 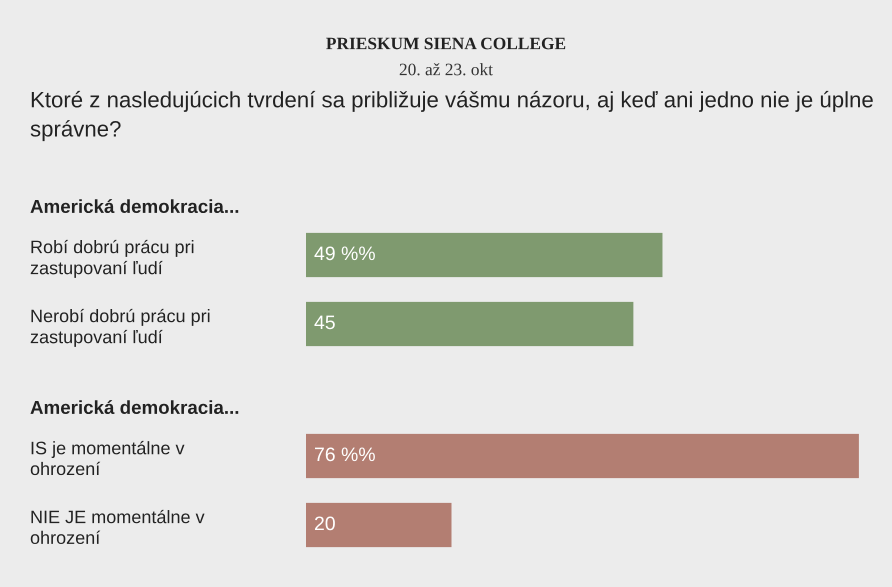 What do you see at coordinates (324, 523) in the screenshot?
I see `data-label: 20` at bounding box center [324, 523].